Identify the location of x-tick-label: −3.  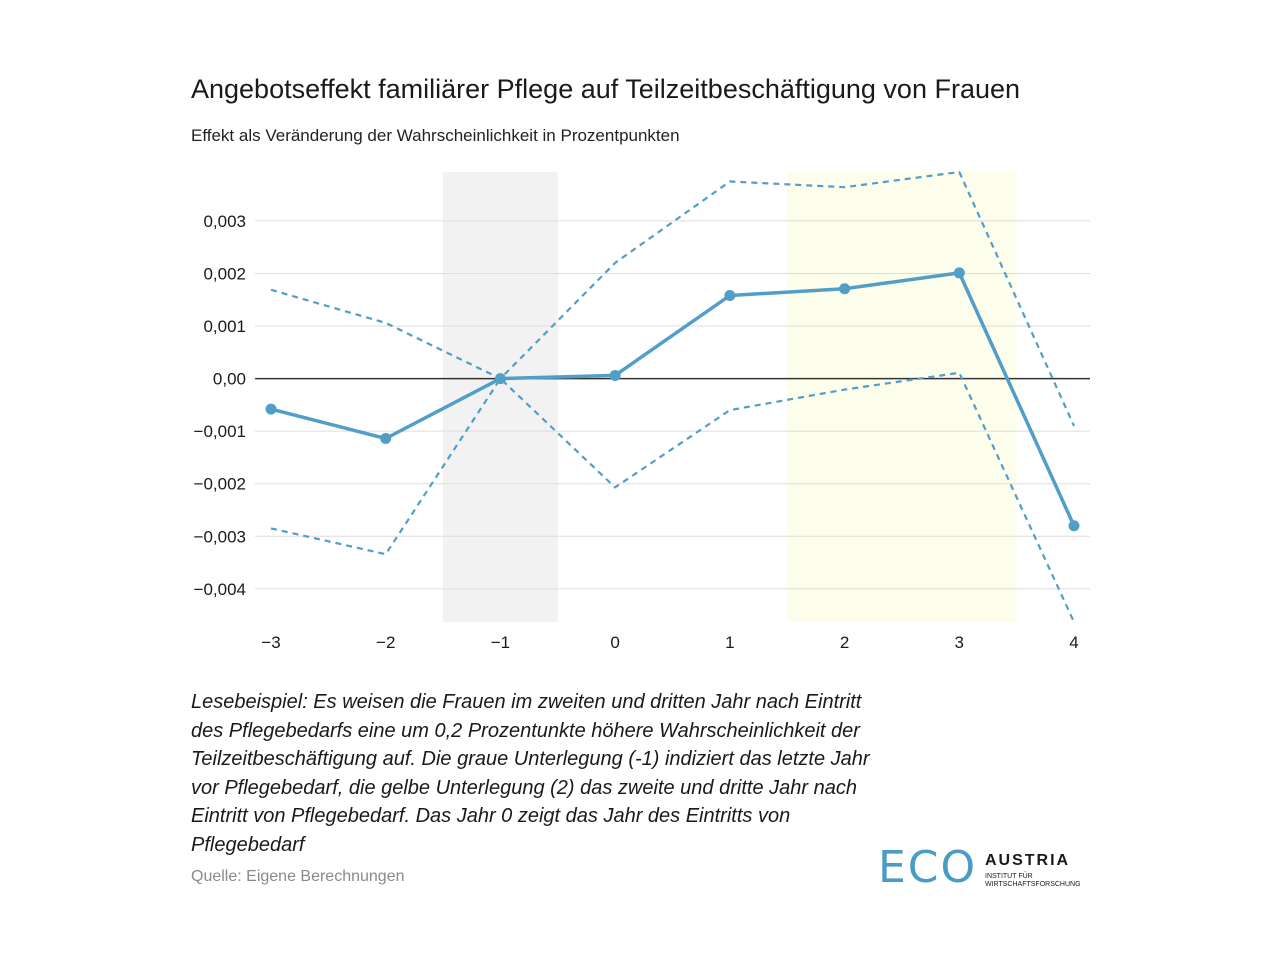
(270, 642).